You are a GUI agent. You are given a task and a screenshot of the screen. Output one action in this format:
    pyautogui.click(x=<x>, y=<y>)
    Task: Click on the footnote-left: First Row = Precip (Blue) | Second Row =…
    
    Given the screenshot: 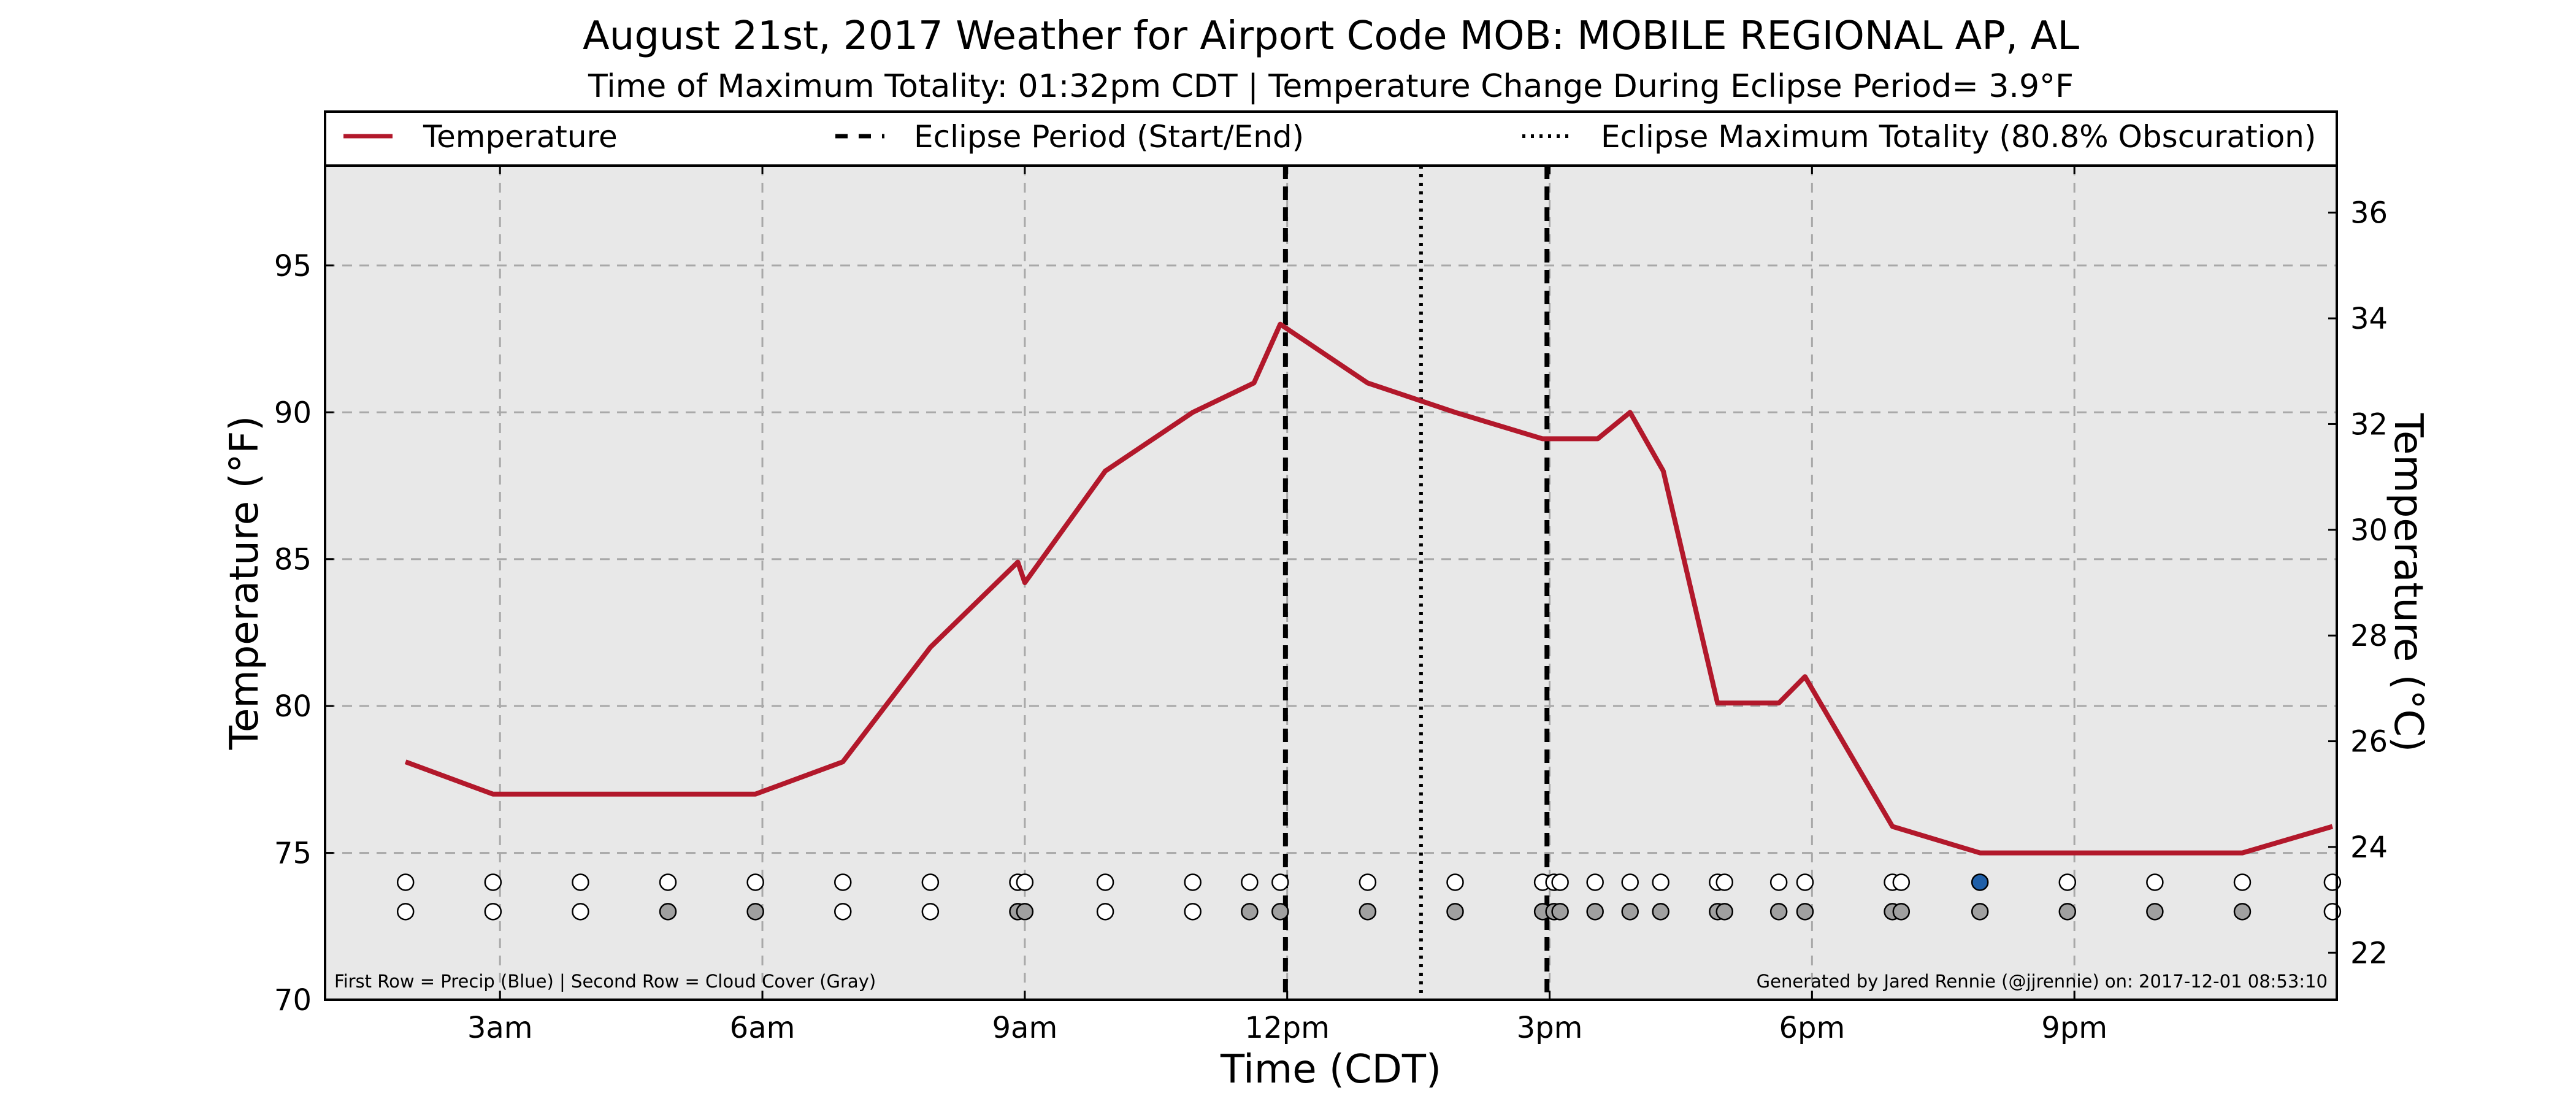 What is the action you would take?
    pyautogui.click(x=605, y=981)
    